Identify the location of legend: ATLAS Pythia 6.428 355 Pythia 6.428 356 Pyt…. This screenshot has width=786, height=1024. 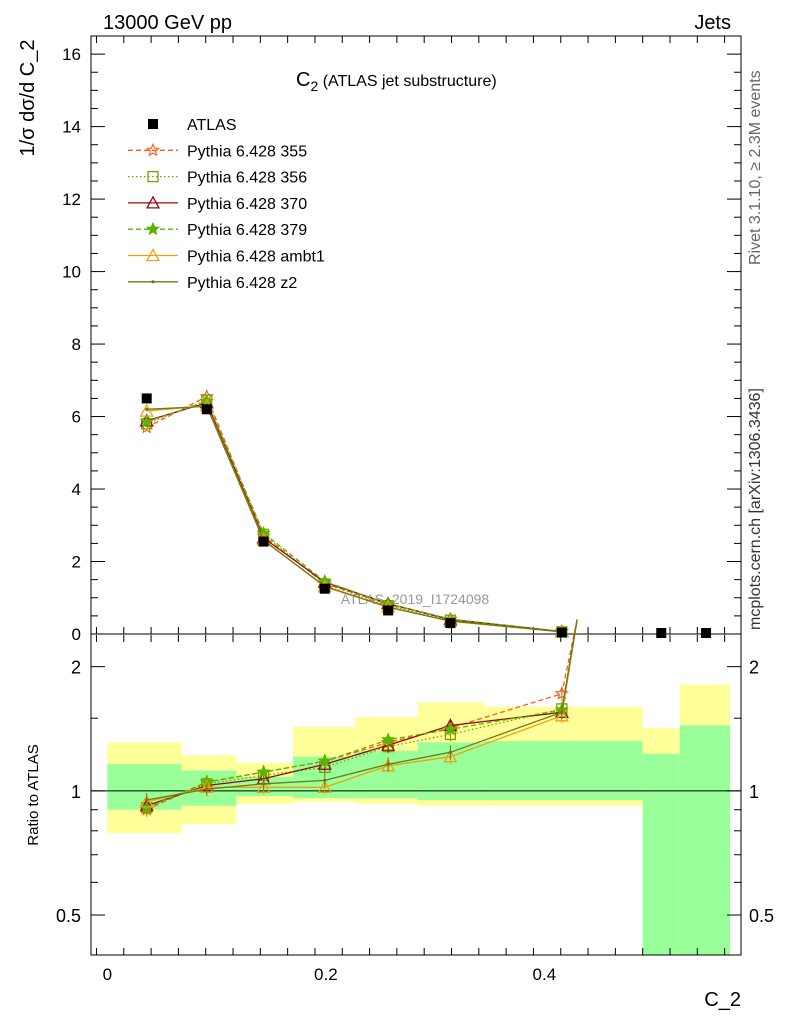
(226, 204).